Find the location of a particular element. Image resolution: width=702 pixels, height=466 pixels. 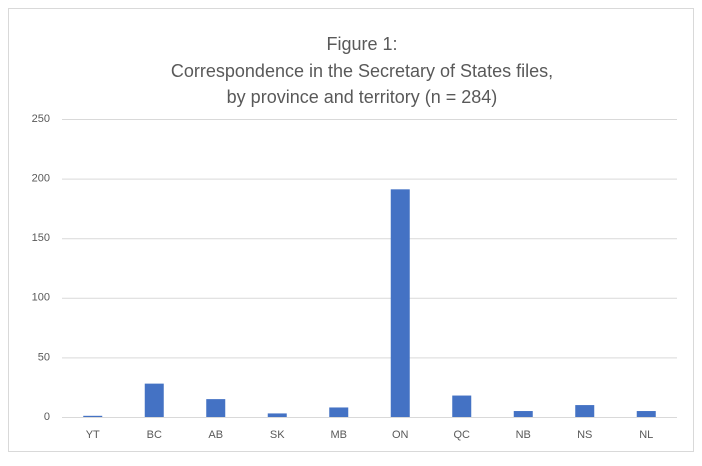

x-tick-label: AB is located at coordinates (215, 435).